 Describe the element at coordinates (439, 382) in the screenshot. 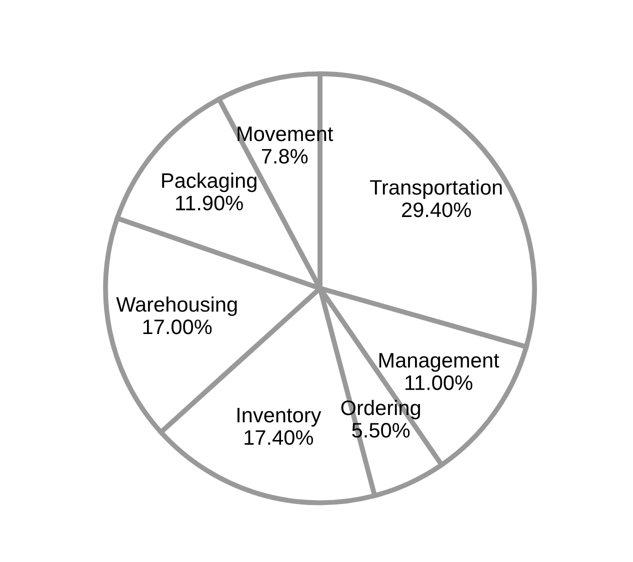

I see `data-label: 11.00%` at that location.